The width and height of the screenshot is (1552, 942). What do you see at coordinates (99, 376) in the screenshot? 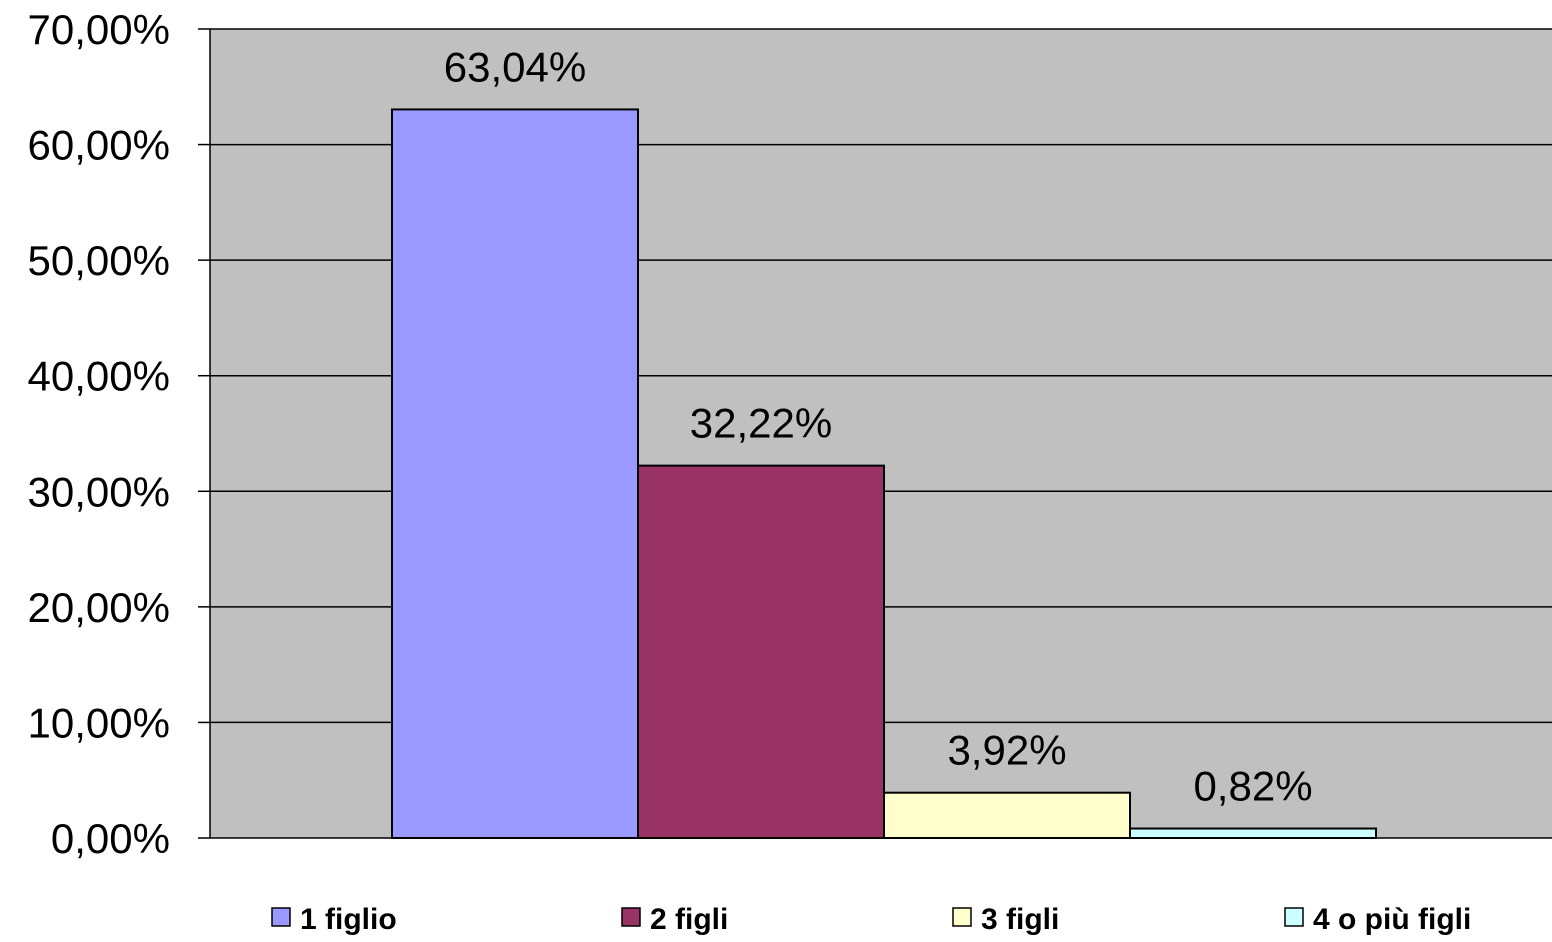
I see `y-tick-label: 40,00%` at bounding box center [99, 376].